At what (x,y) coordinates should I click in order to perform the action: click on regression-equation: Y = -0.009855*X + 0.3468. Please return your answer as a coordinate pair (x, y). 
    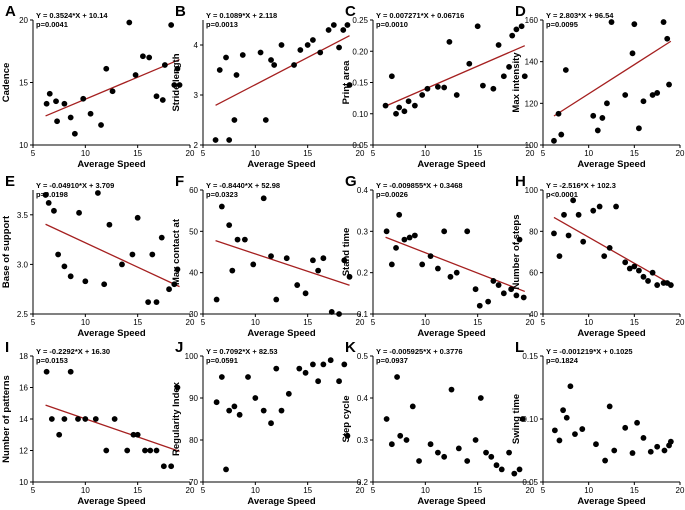
    Looking at the image, I should click on (419, 185).